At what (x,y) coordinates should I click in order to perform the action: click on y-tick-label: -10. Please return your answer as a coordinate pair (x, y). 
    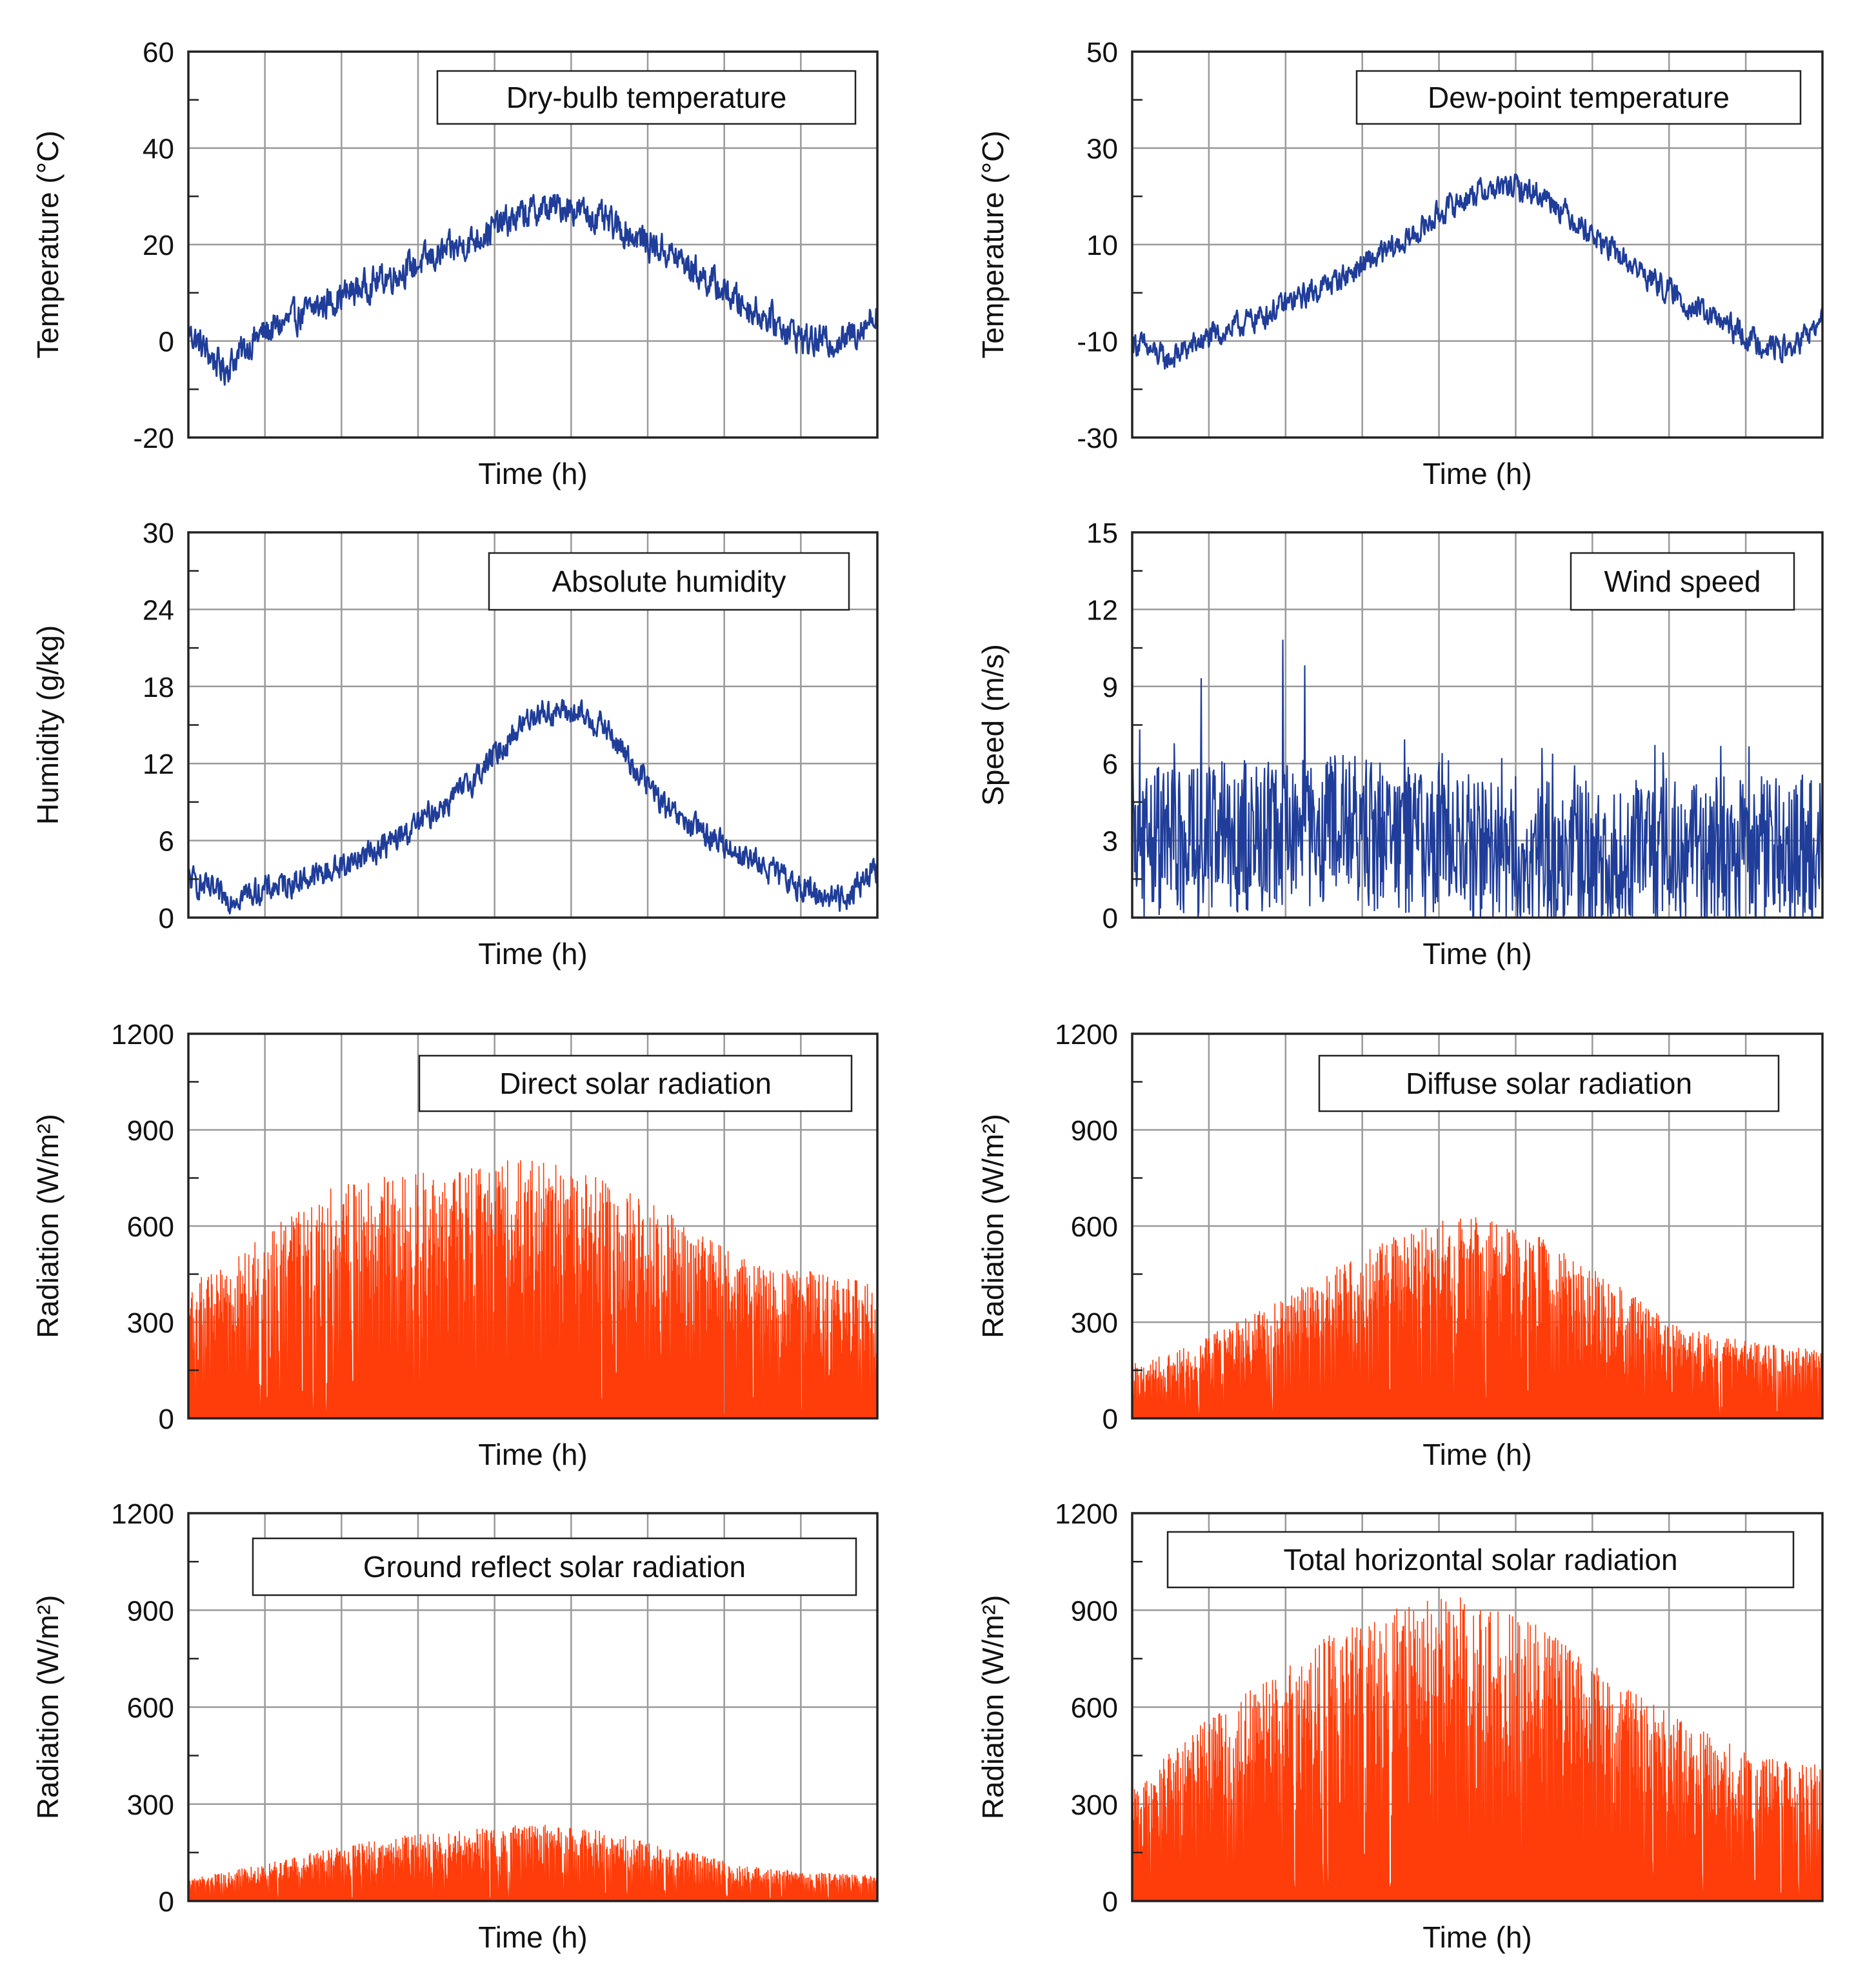
    Looking at the image, I should click on (1097, 342).